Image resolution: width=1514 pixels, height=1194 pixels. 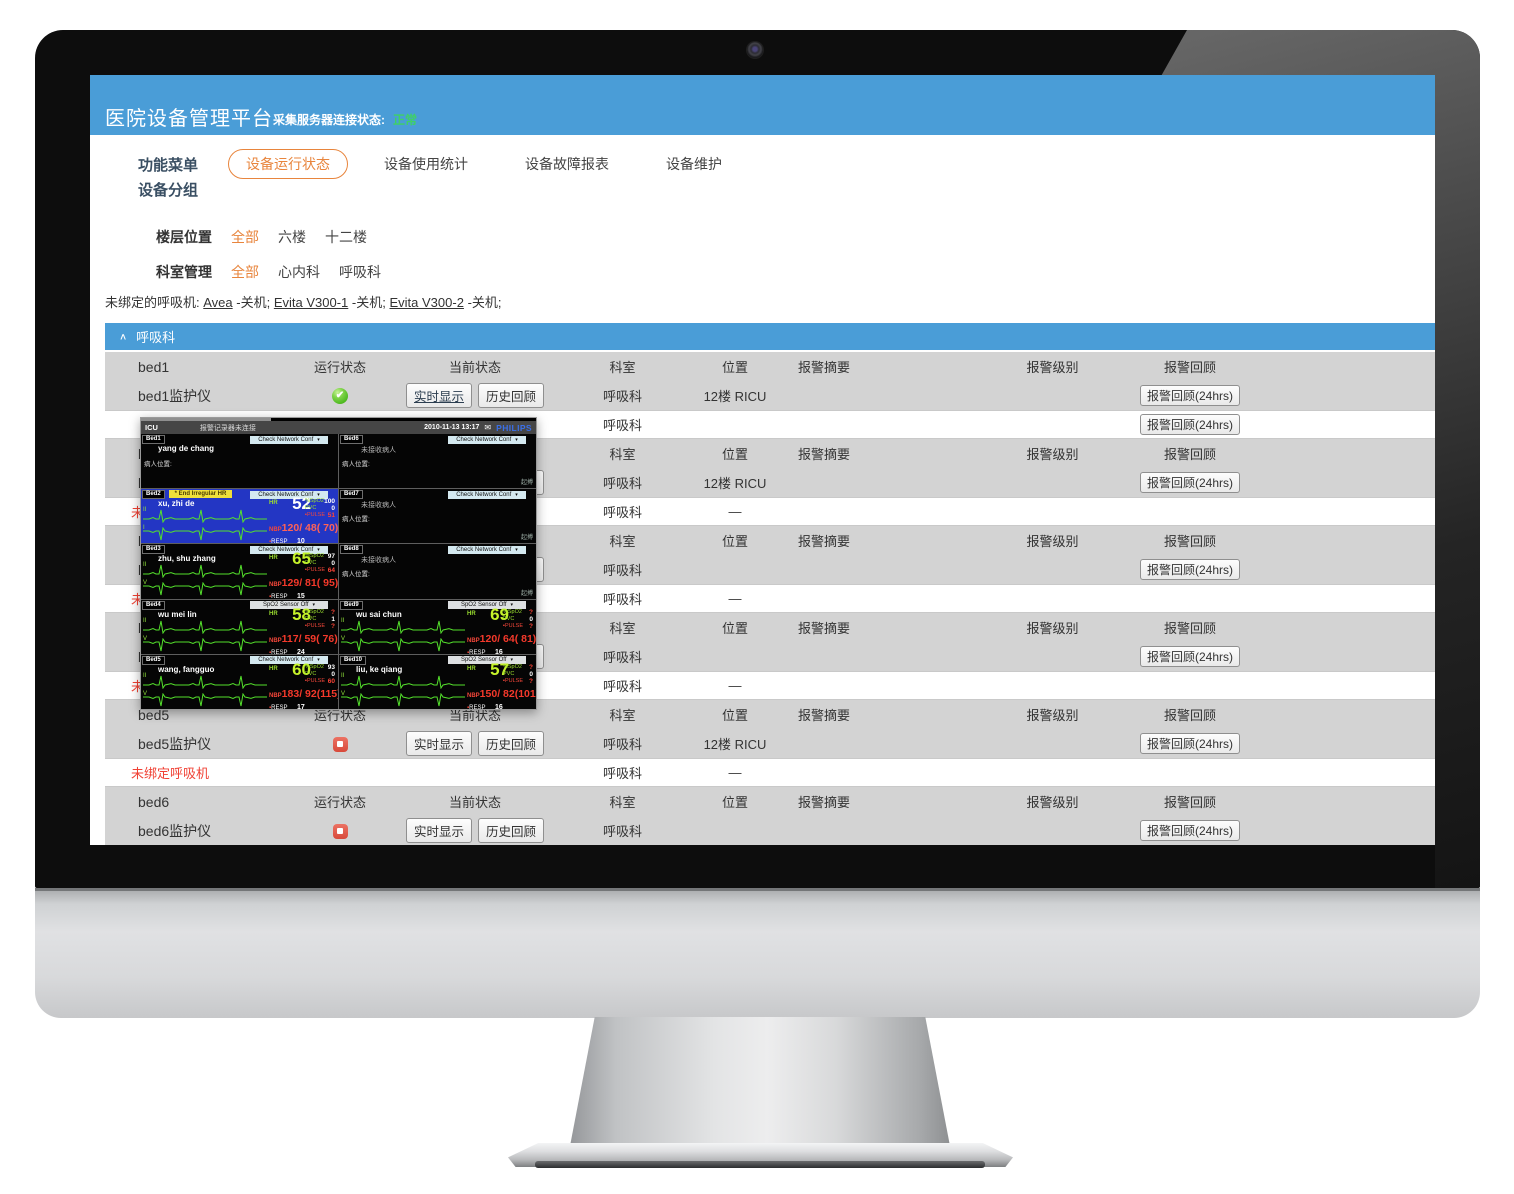 What do you see at coordinates (437, 660) in the screenshot?
I see `bed-panel-header: Bed10 SpO2 Sensor Off ▾` at bounding box center [437, 660].